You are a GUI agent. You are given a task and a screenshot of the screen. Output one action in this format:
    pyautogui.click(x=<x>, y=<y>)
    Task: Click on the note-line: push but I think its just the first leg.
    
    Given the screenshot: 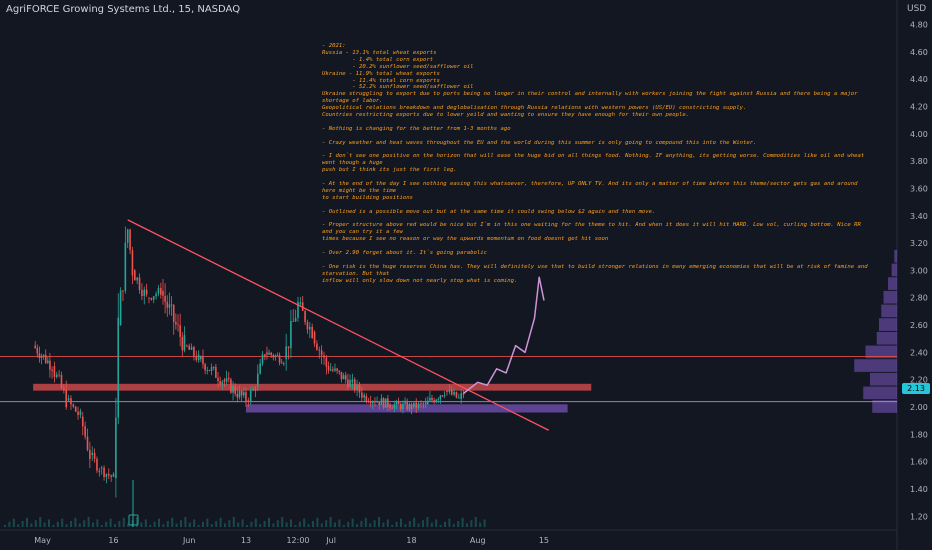 What is the action you would take?
    pyautogui.click(x=389, y=170)
    